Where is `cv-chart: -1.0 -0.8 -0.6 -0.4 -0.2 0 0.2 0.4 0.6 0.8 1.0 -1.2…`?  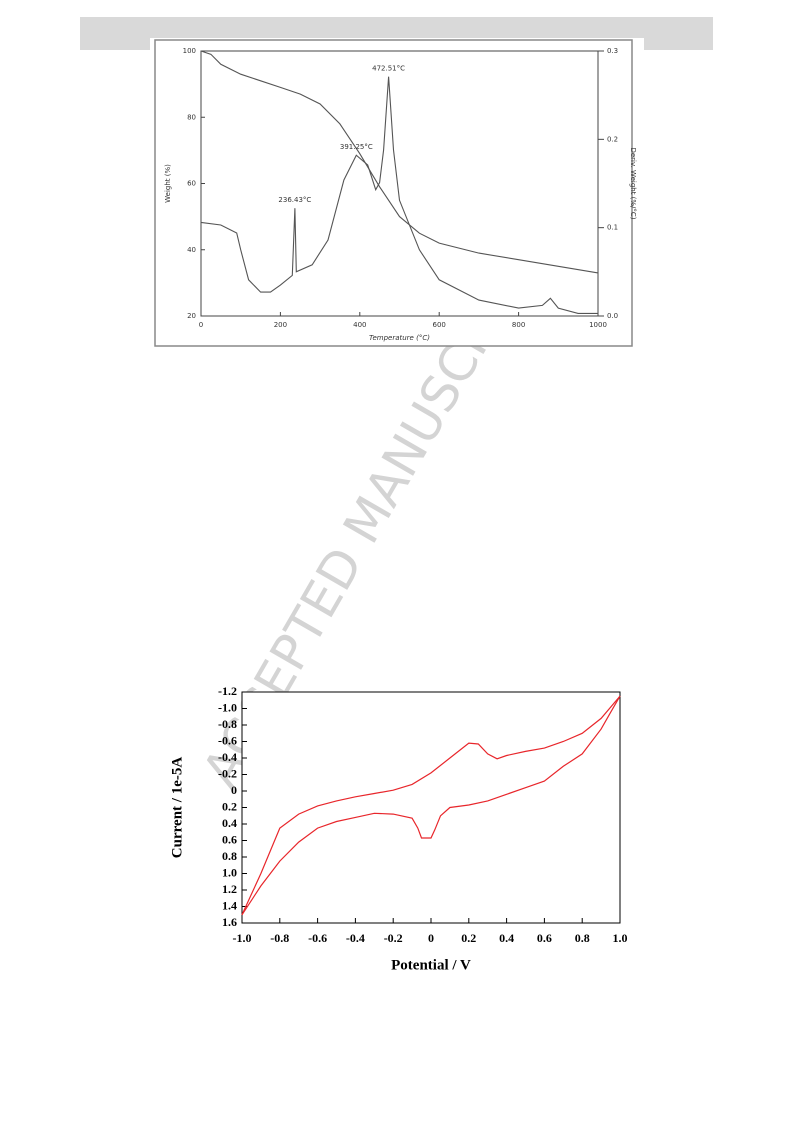 cv-chart: -1.0 -0.8 -0.6 -0.4 -0.2 0 0.2 0.4 0.6 0.8 1.0 -1.2… is located at coordinates (398, 829).